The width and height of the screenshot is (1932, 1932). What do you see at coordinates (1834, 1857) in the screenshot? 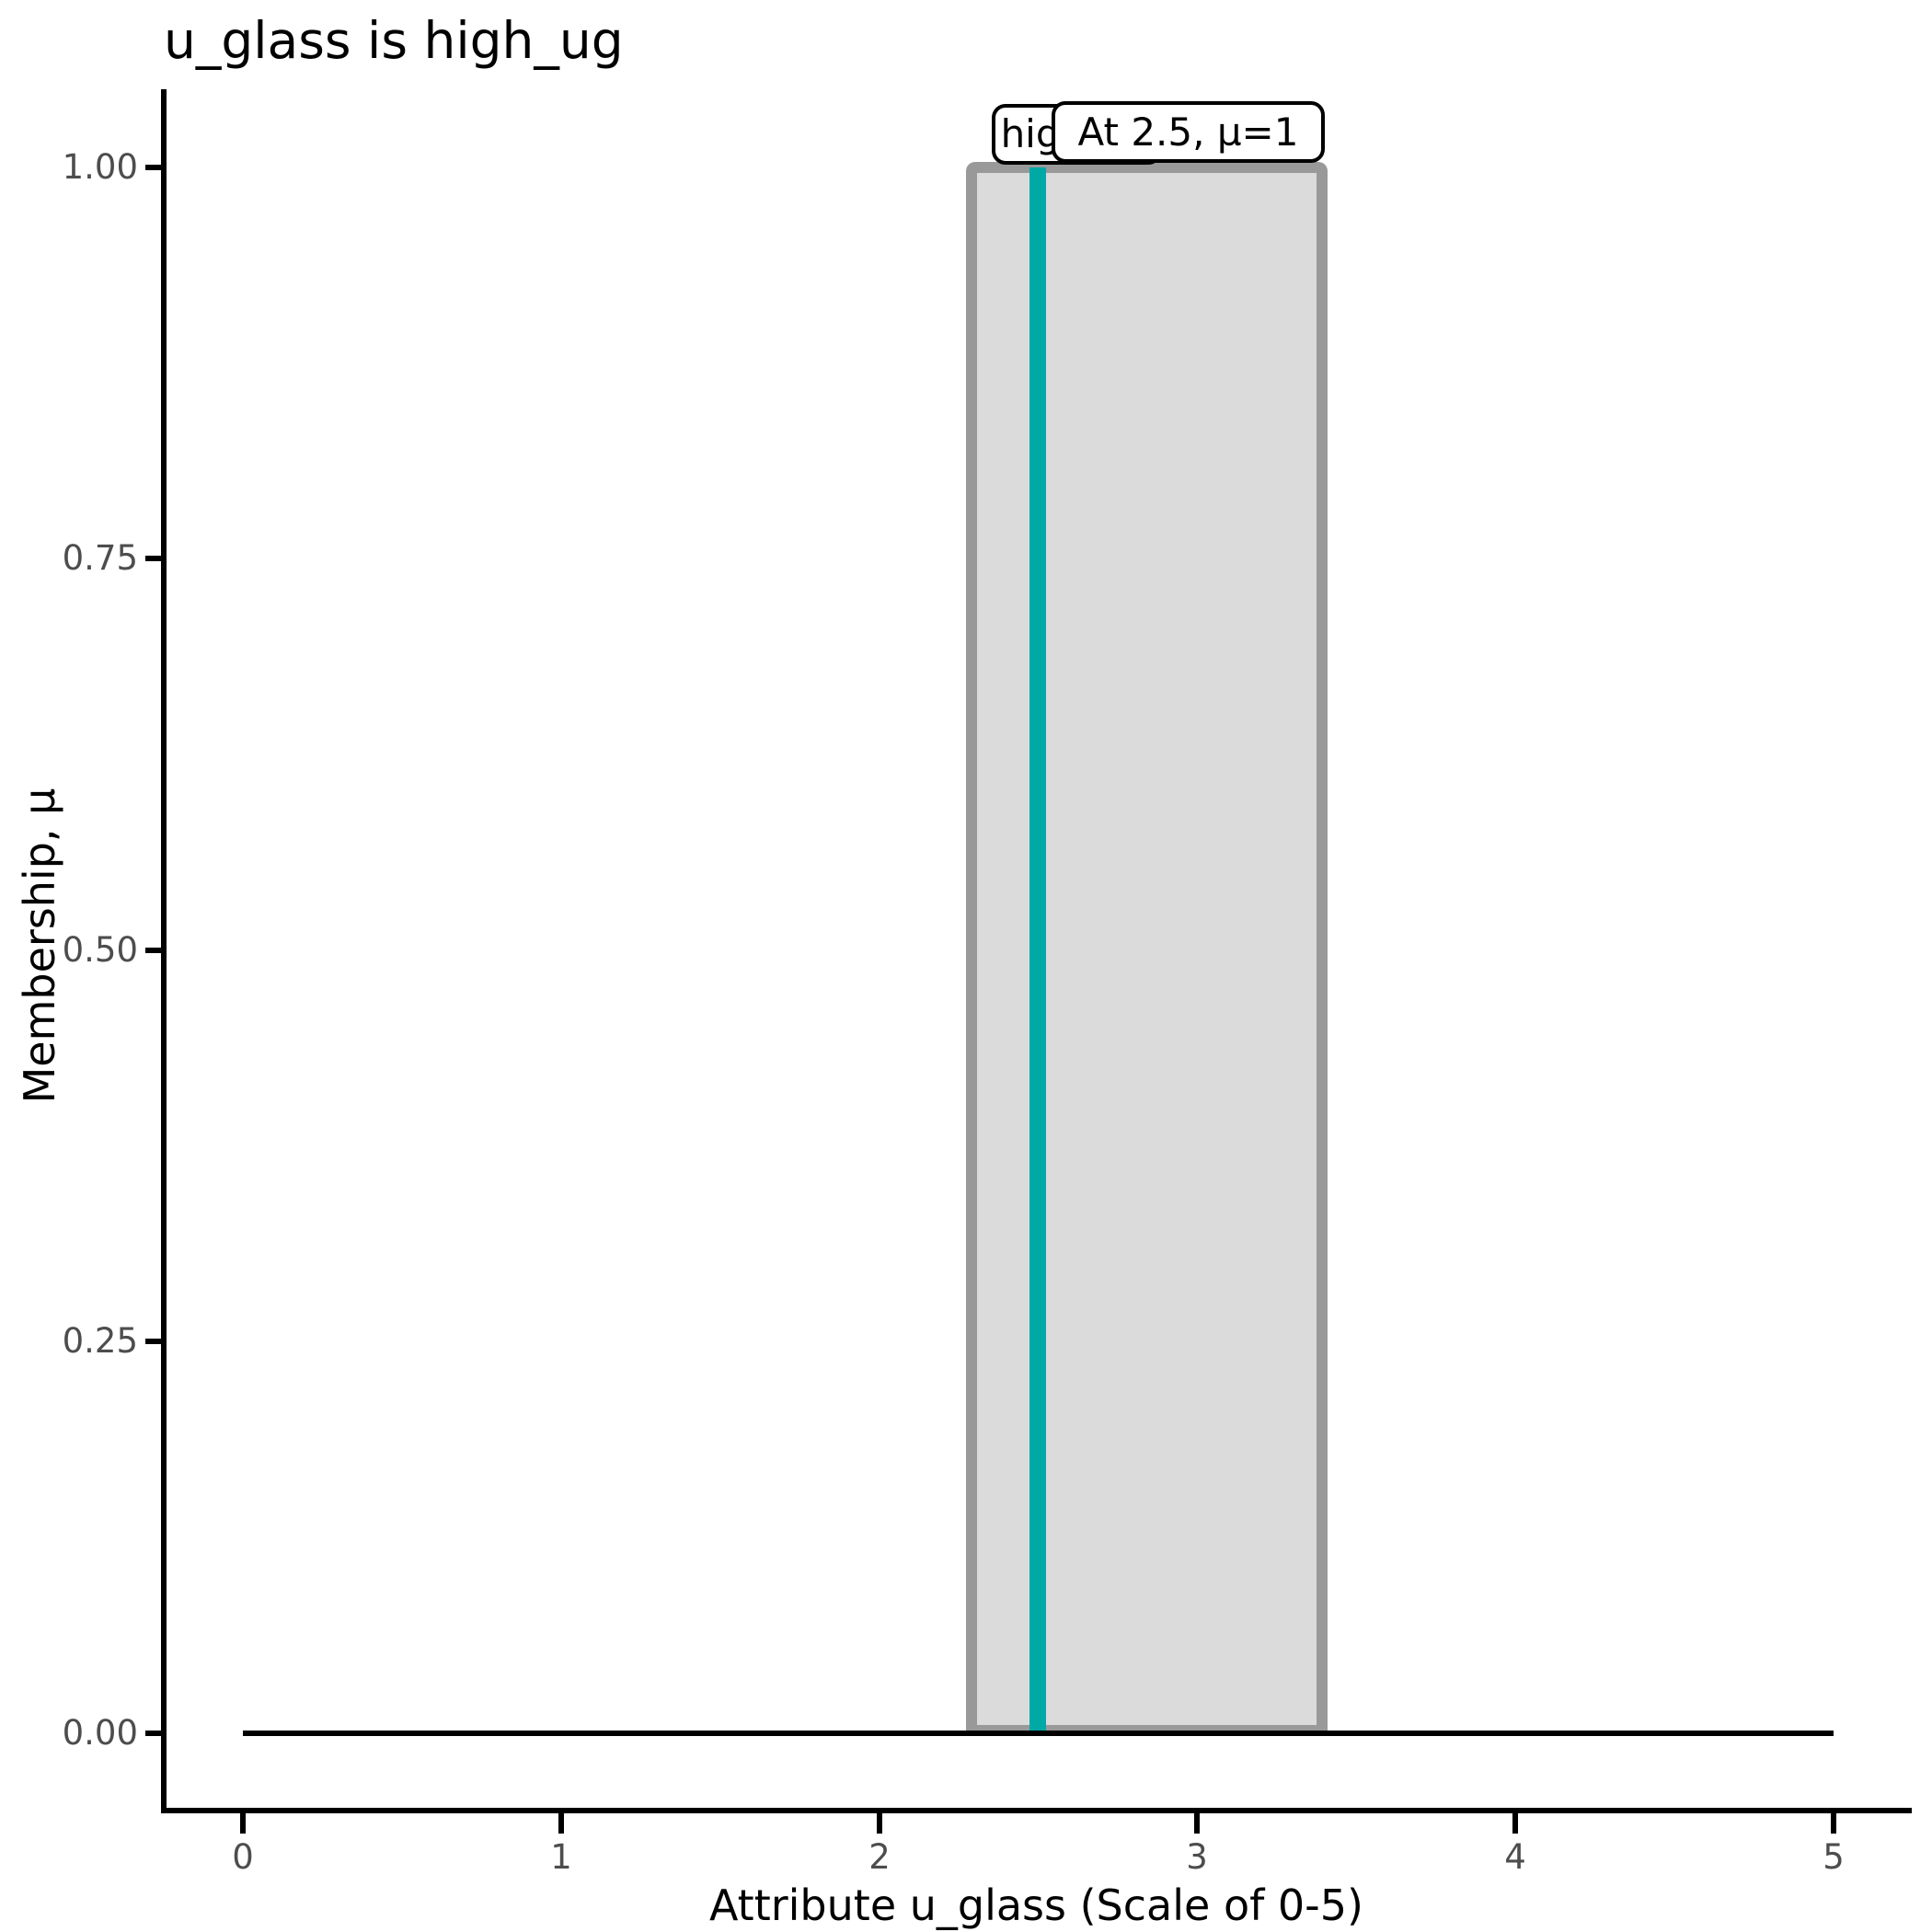
I see `x-tick-label: 5` at bounding box center [1834, 1857].